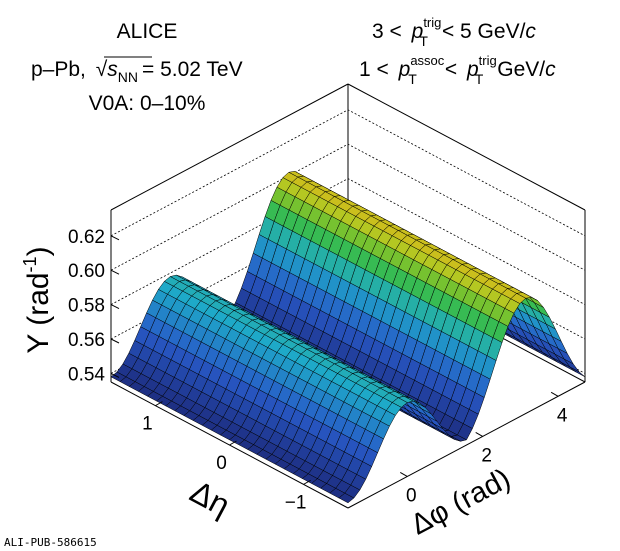  I want to click on z-tick-label: 0.56, so click(86, 340).